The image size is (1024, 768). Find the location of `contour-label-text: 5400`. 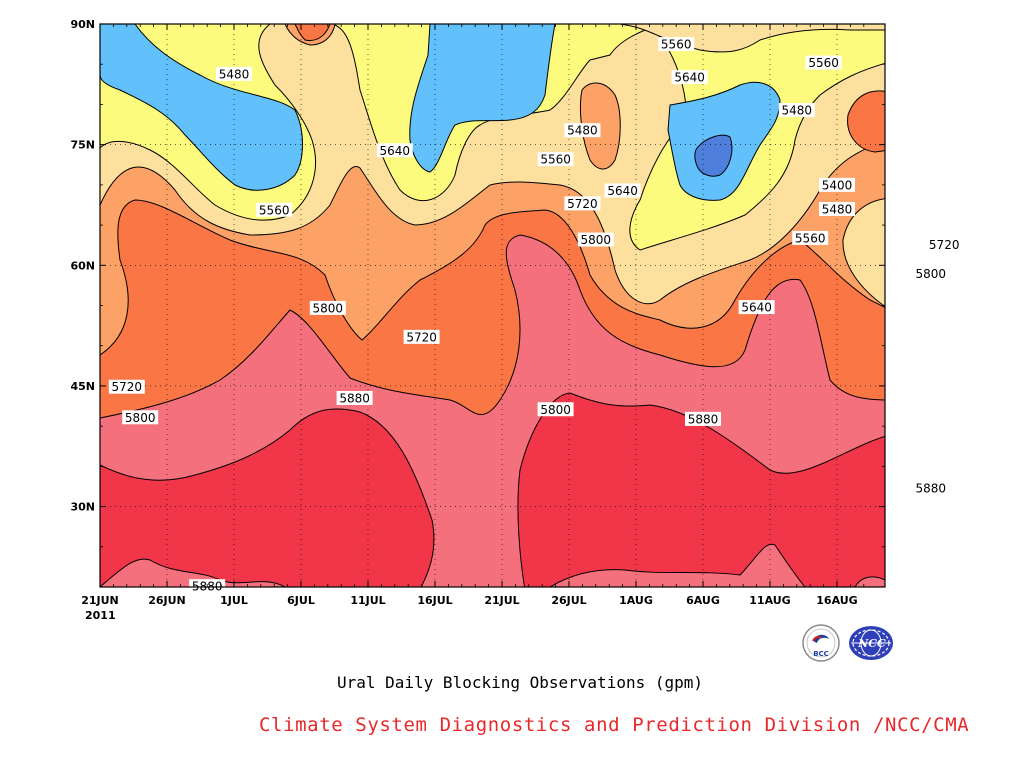

contour-label-text: 5400 is located at coordinates (837, 185).